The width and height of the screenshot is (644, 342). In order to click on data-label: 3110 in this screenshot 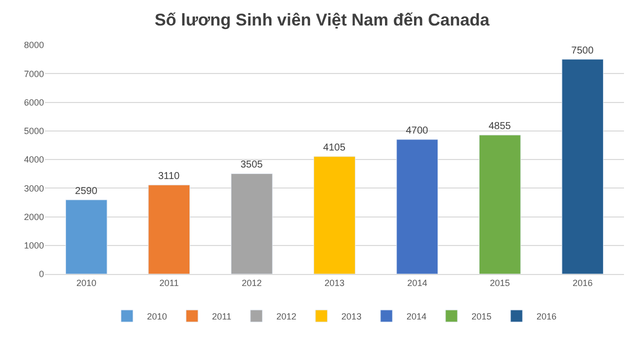, I will do `click(169, 176)`.